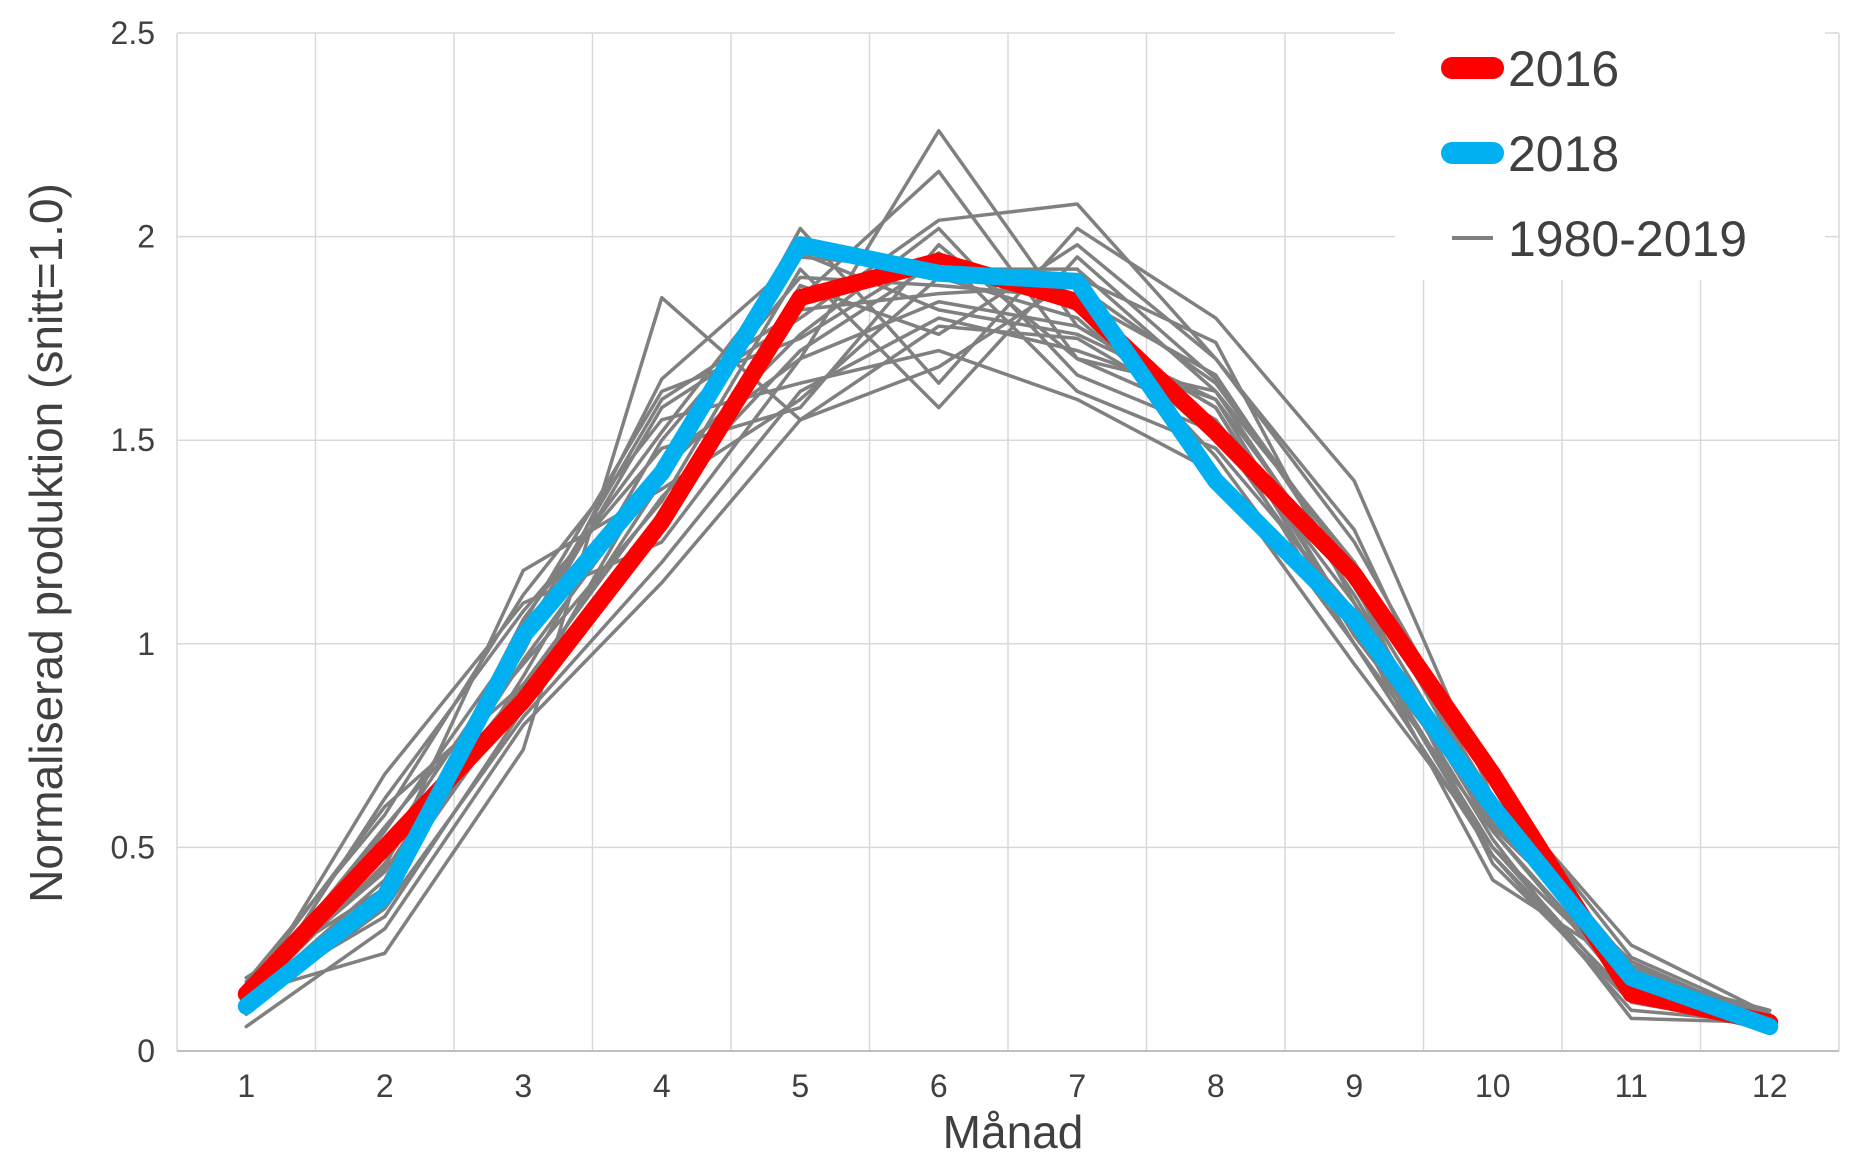  Describe the element at coordinates (1563, 154) in the screenshot. I see `legend-label-2018: 2018` at that location.